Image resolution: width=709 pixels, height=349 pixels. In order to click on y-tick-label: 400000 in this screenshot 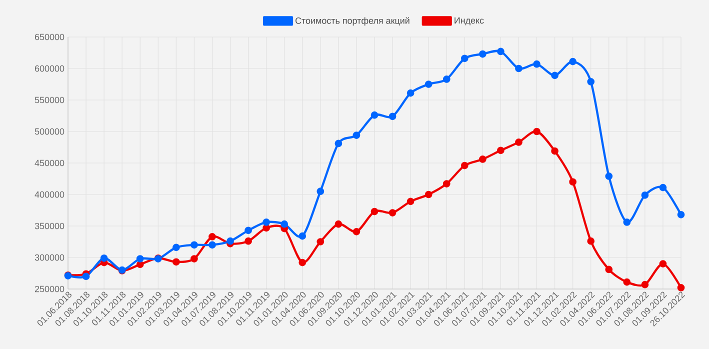, I will do `click(49, 194)`.